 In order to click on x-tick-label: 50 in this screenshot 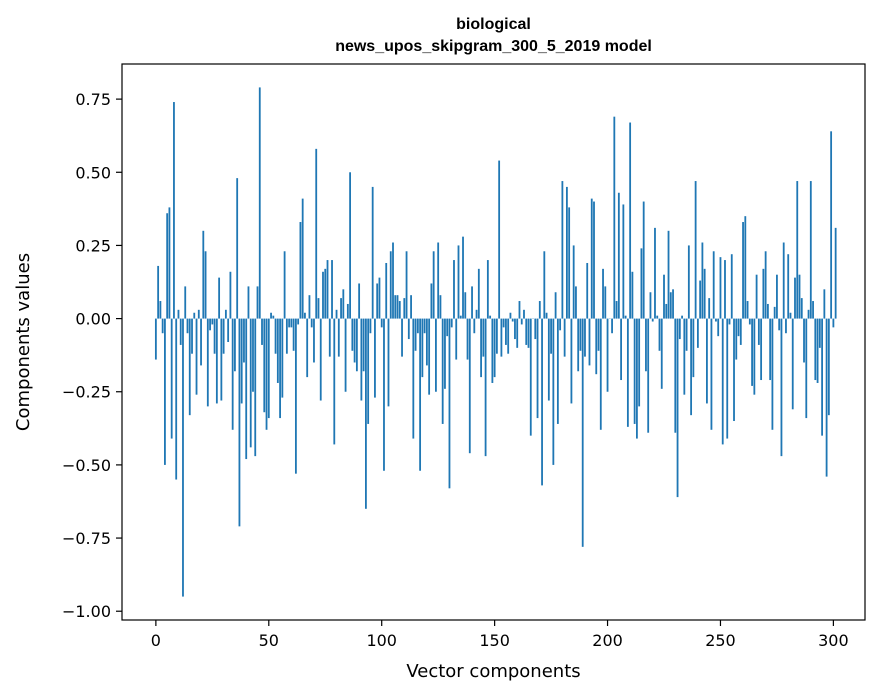, I will do `click(269, 640)`.